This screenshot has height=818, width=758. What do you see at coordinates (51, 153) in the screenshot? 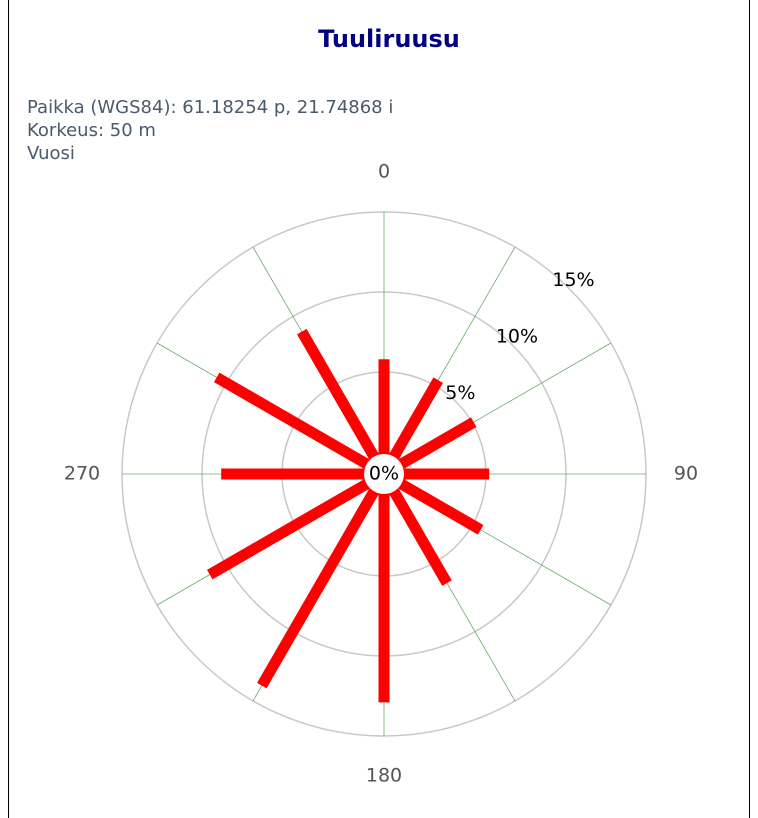
I see `info-line: Vuosi` at bounding box center [51, 153].